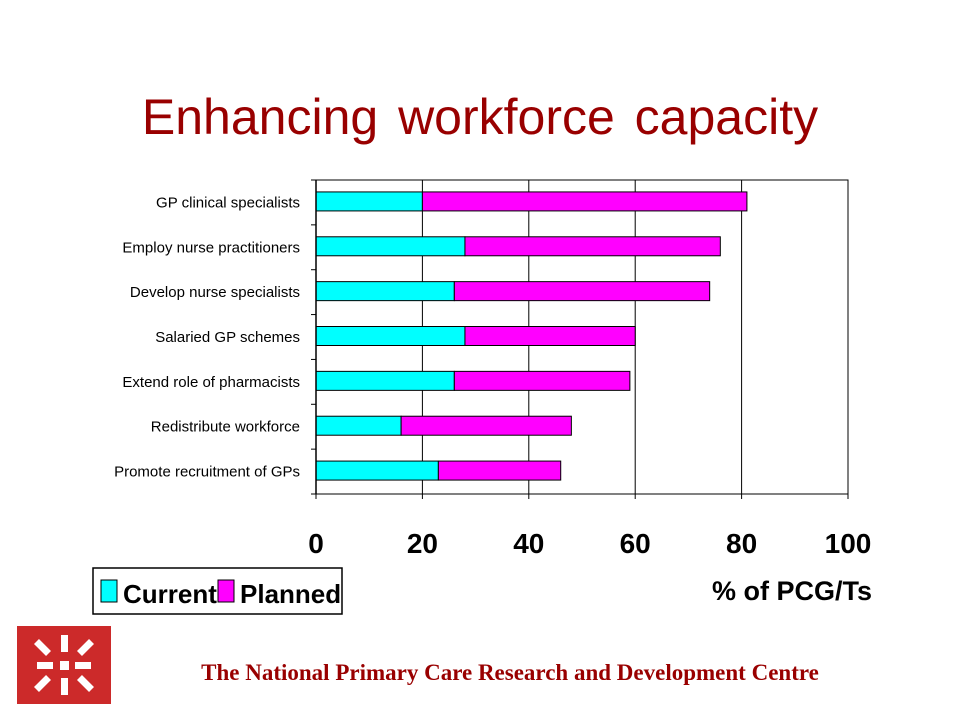  Describe the element at coordinates (848, 543) in the screenshot. I see `x-tick-label: 100` at that location.